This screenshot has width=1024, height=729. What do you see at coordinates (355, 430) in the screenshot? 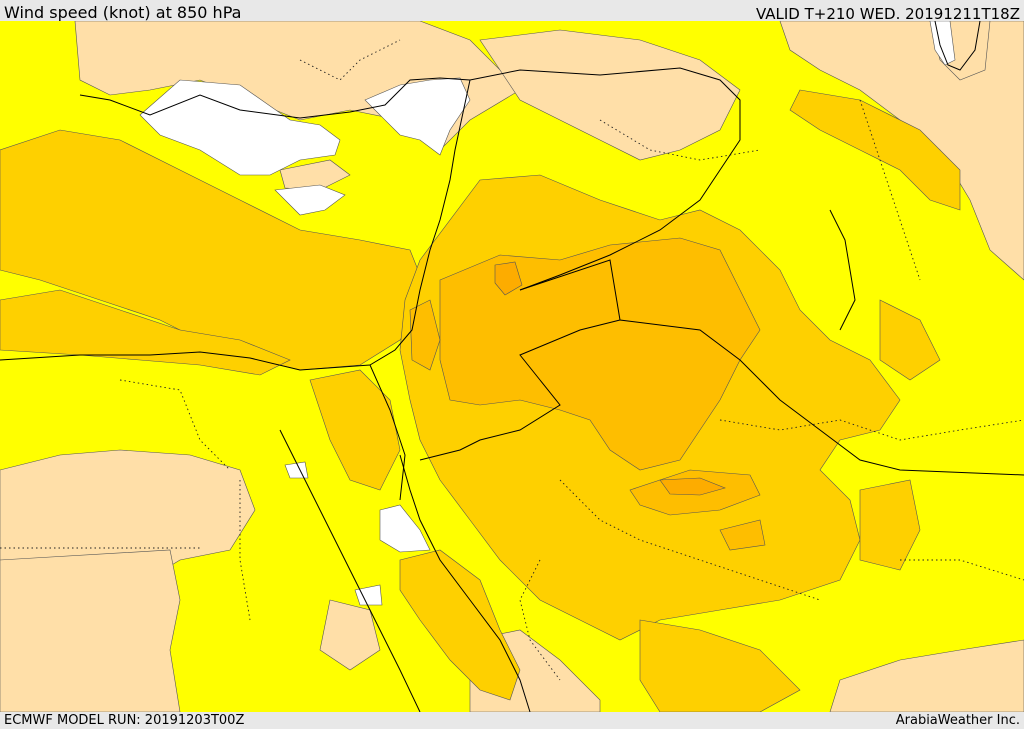
I see `band-sinai` at bounding box center [355, 430].